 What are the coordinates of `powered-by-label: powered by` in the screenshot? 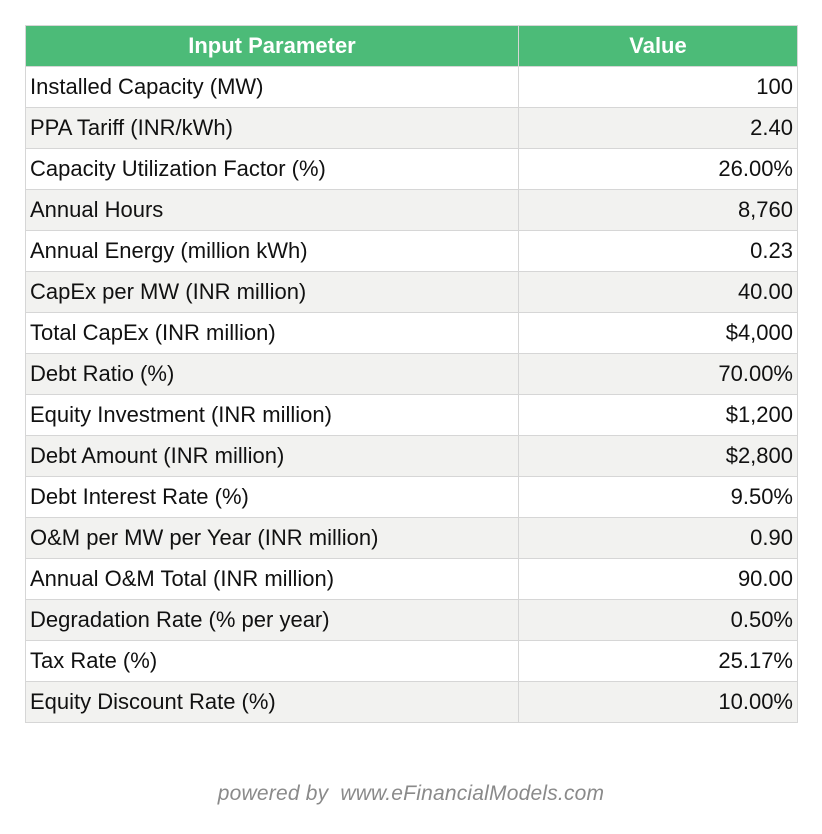 It's located at (273, 793).